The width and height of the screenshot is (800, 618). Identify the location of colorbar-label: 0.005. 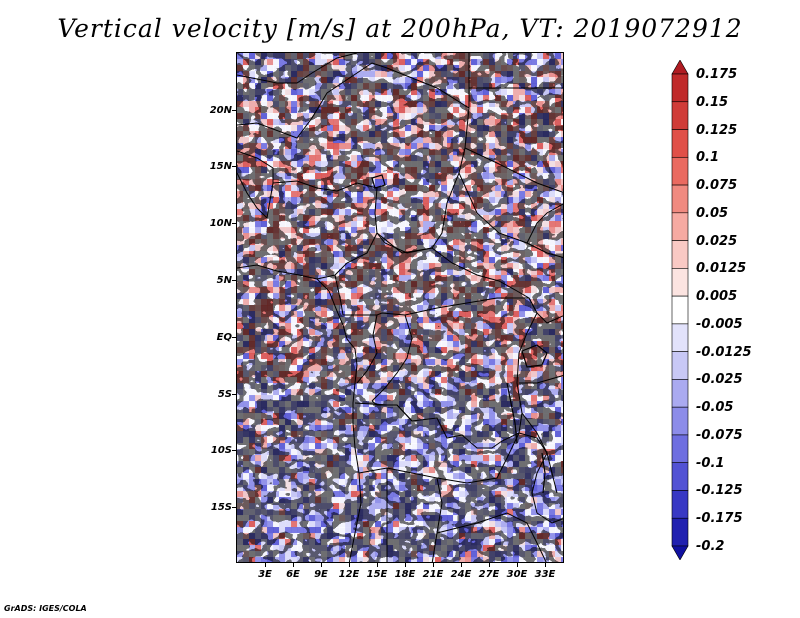
(717, 297).